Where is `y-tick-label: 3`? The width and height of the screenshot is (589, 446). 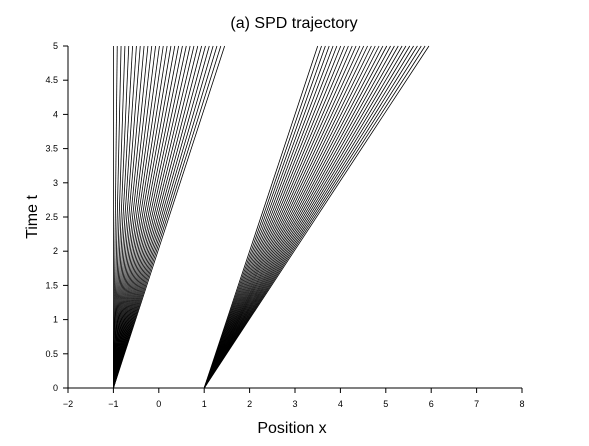
y-tick-label: 3 is located at coordinates (55, 183).